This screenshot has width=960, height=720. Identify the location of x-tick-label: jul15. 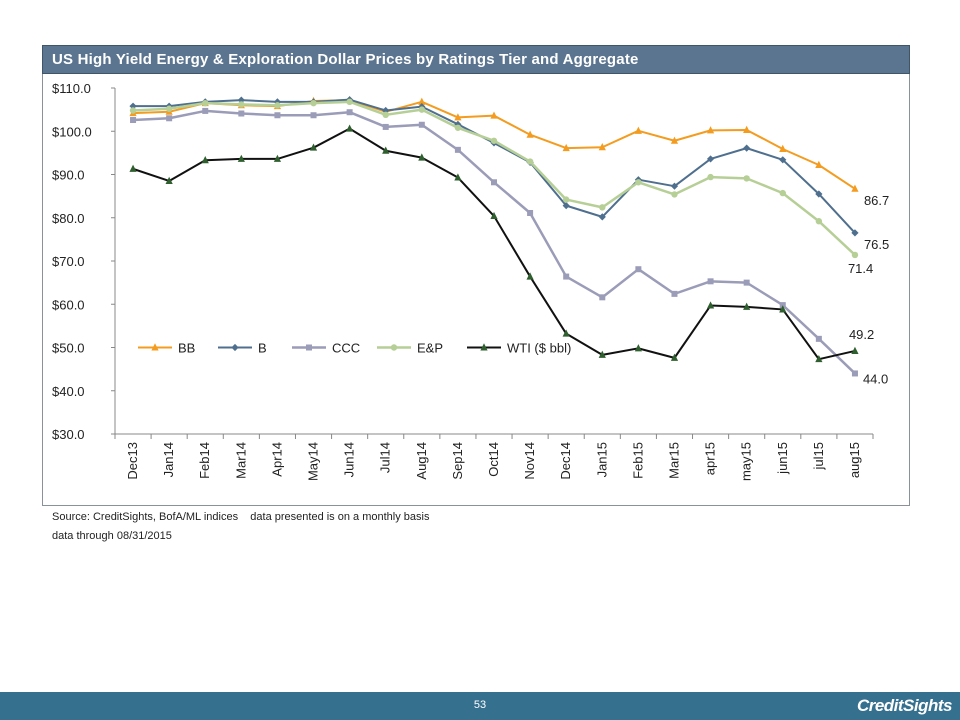
(818, 456).